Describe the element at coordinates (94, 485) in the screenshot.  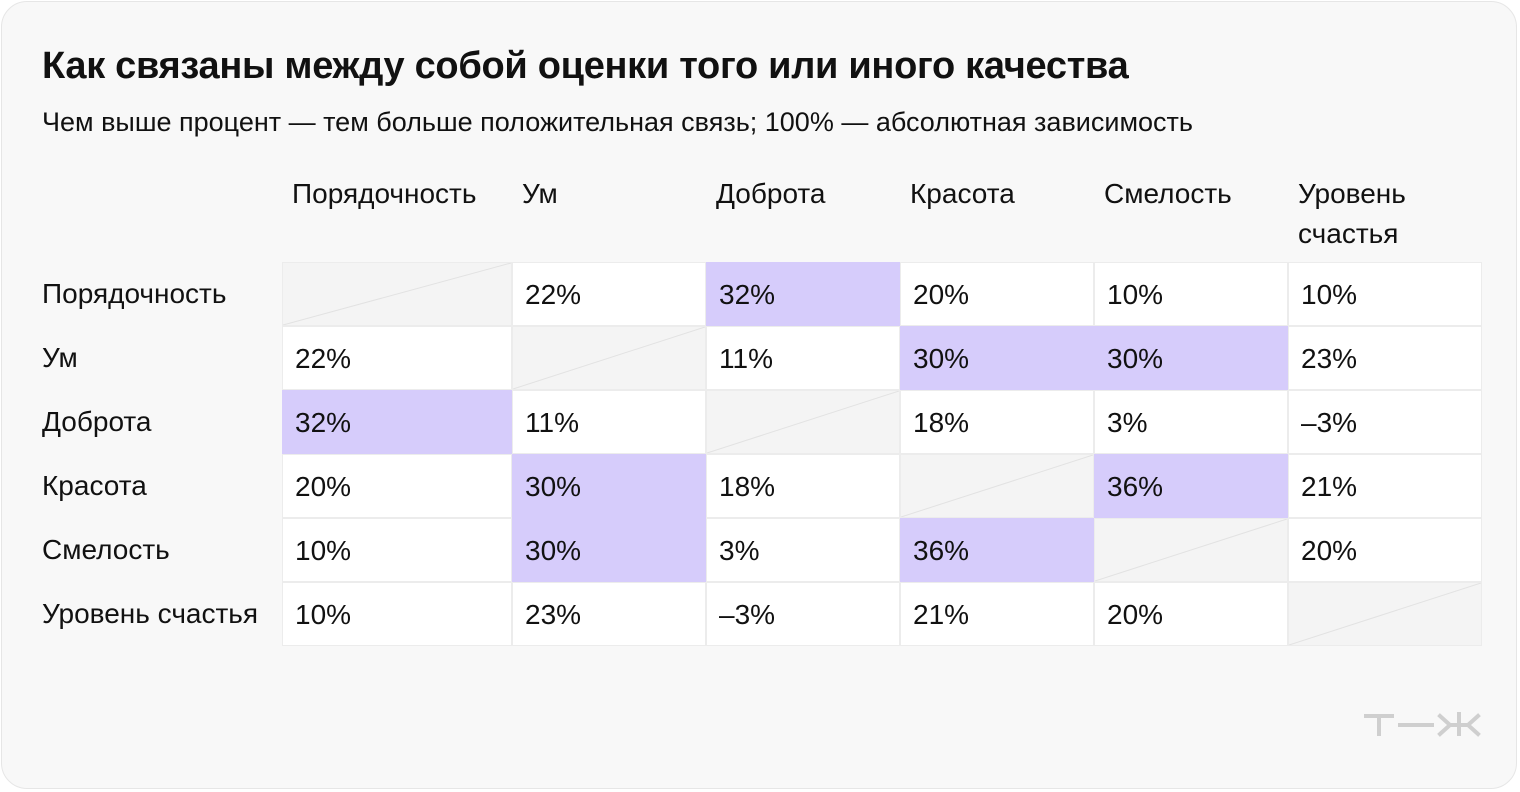
I see `row-header: Красота` at that location.